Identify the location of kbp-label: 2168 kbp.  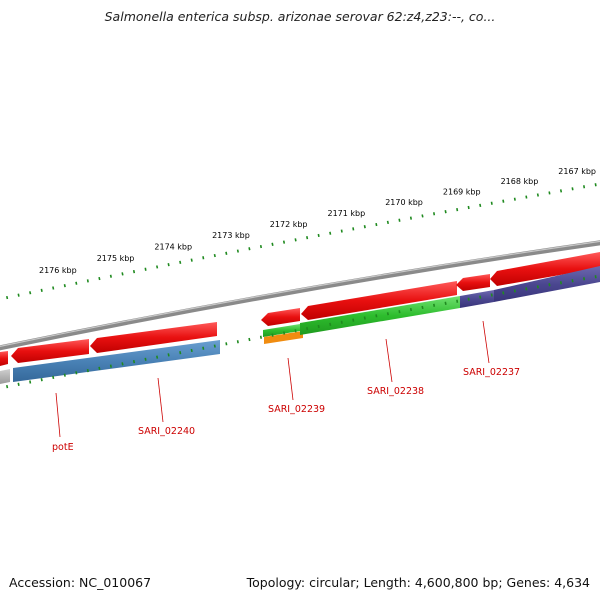
(520, 181).